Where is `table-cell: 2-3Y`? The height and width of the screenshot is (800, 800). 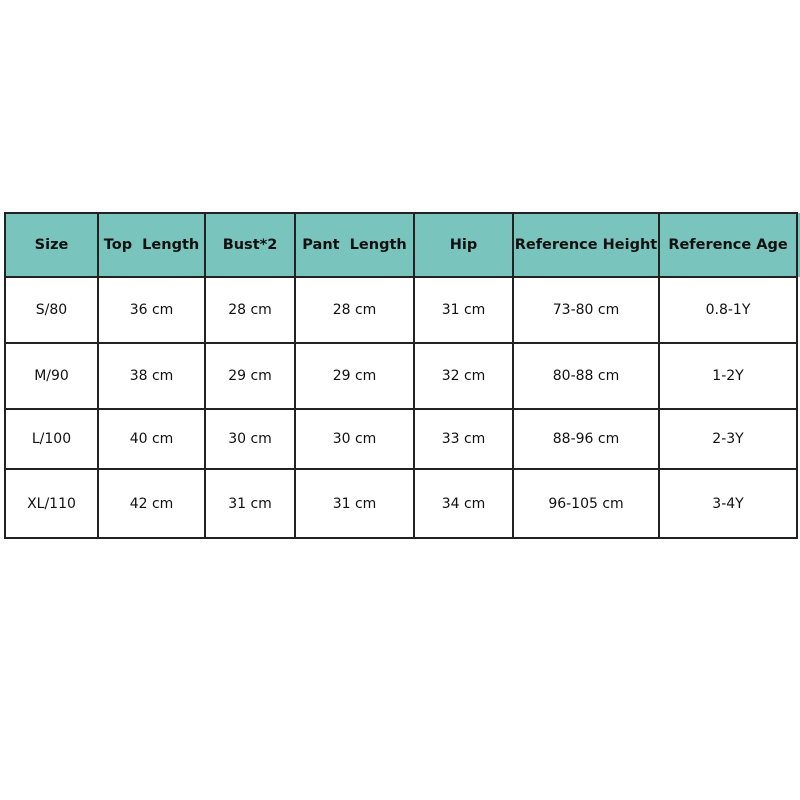 table-cell: 2-3Y is located at coordinates (728, 439).